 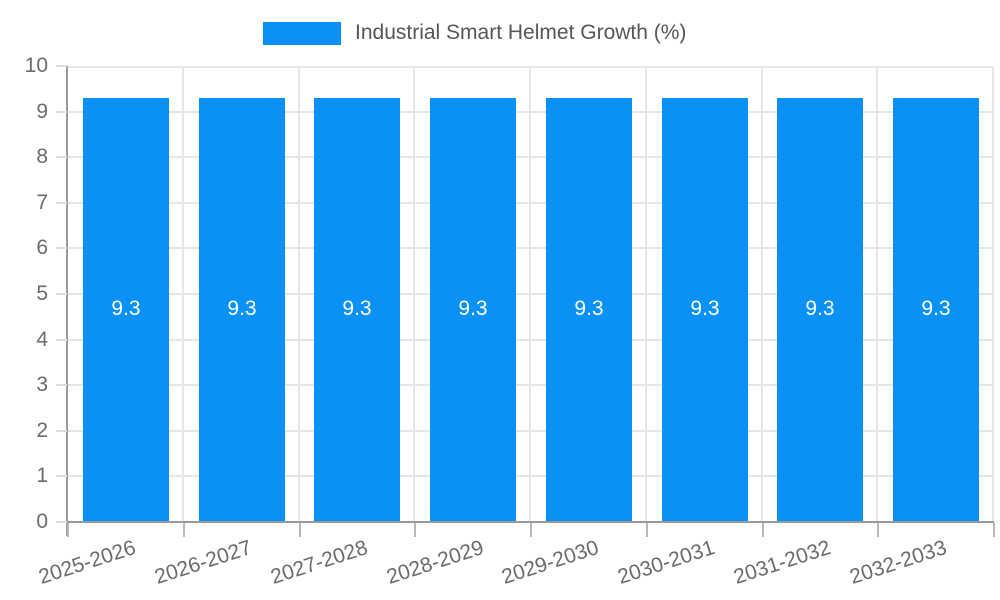 What do you see at coordinates (42, 248) in the screenshot?
I see `y-axis-tick-label: 6` at bounding box center [42, 248].